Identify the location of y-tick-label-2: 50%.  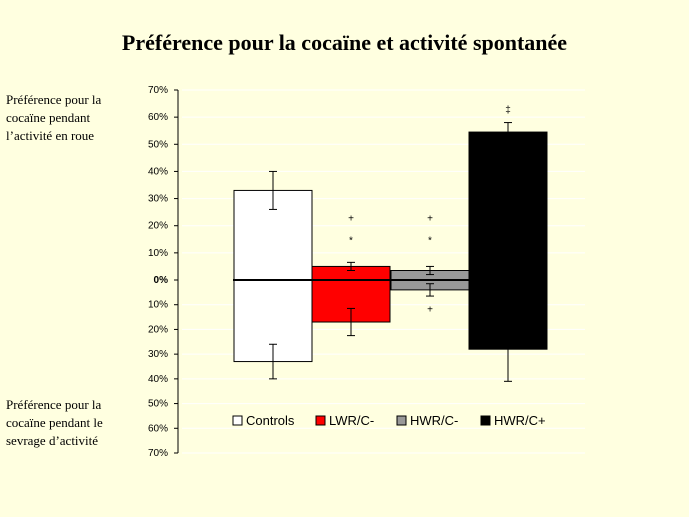
(158, 144).